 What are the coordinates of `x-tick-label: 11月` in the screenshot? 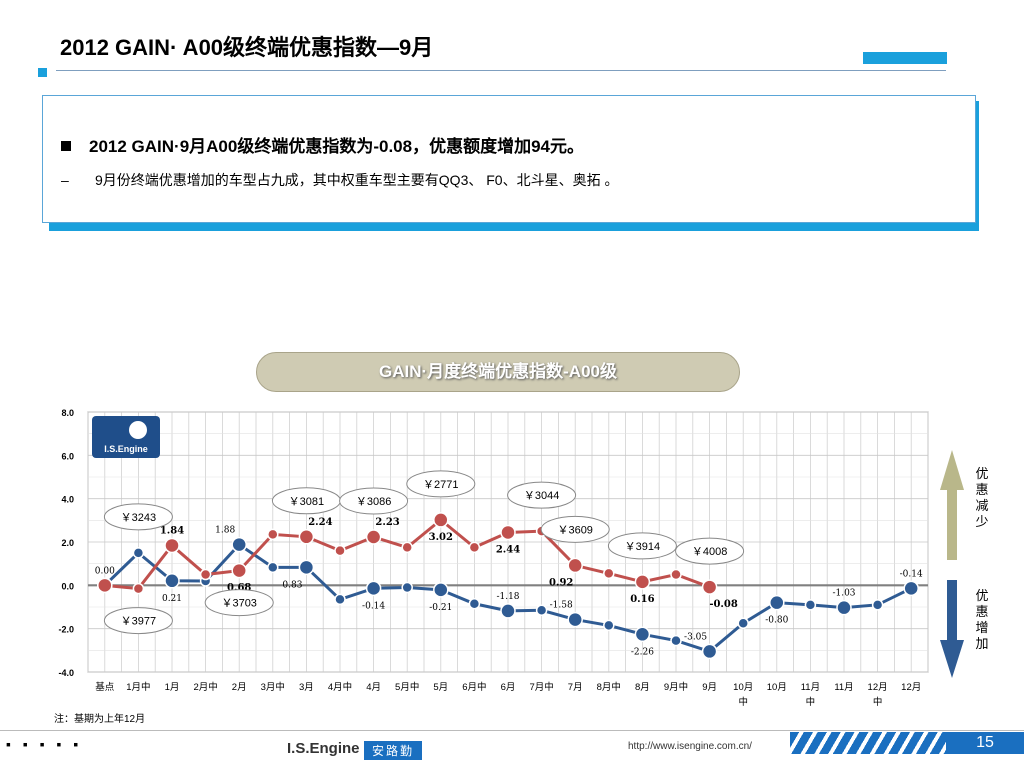 It's located at (810, 687).